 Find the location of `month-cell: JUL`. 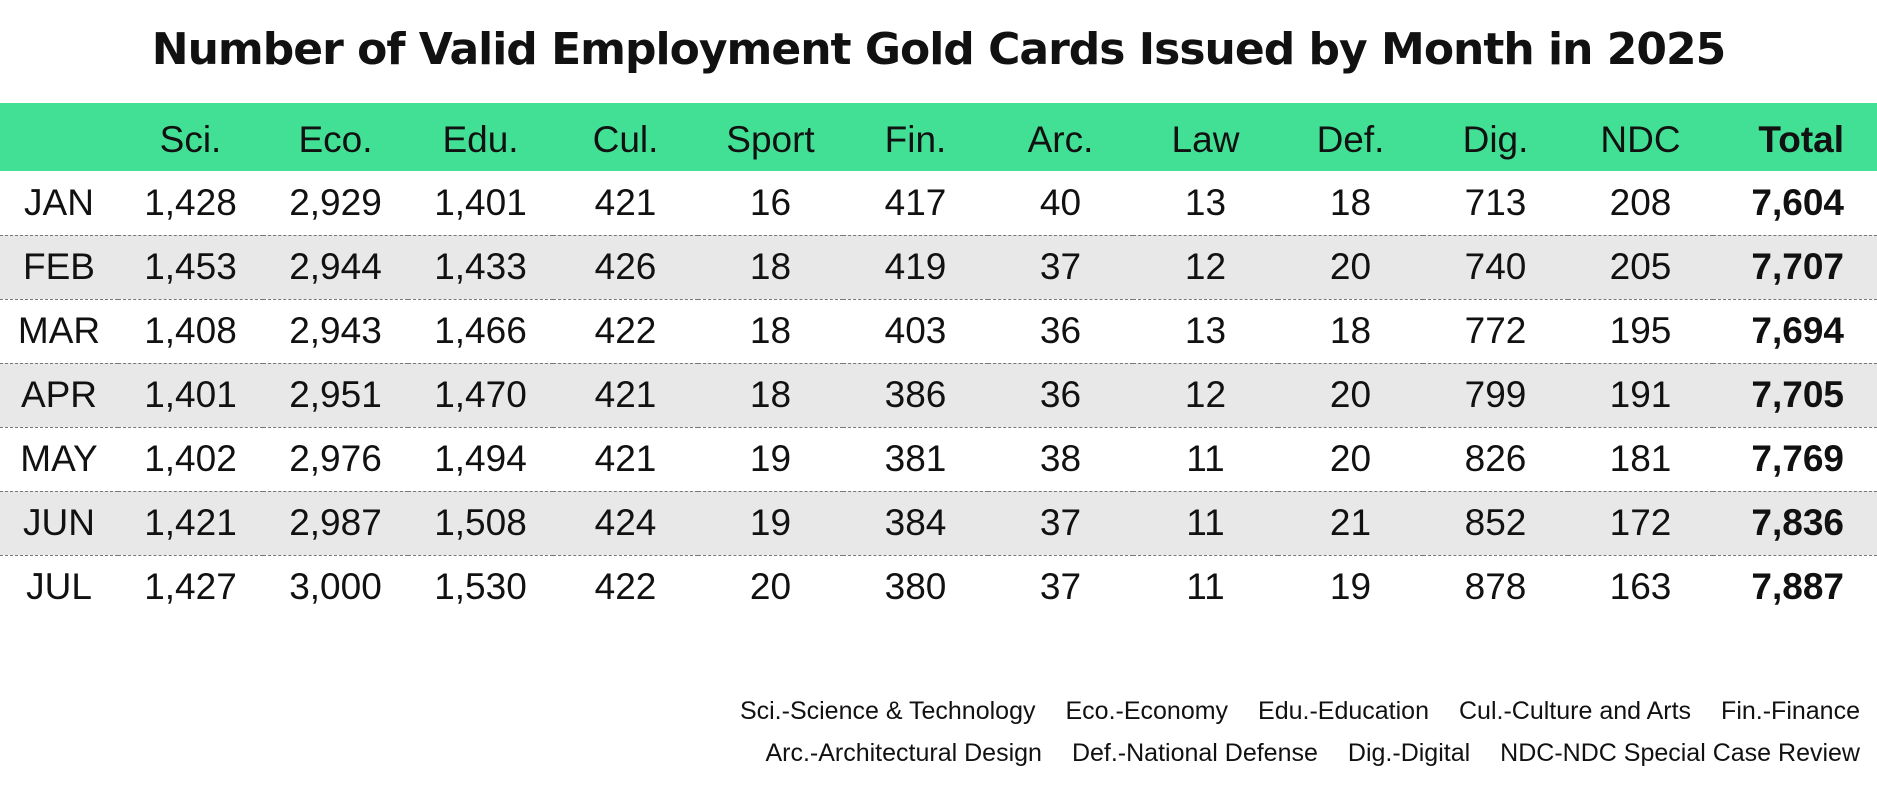

month-cell: JUL is located at coordinates (59, 586).